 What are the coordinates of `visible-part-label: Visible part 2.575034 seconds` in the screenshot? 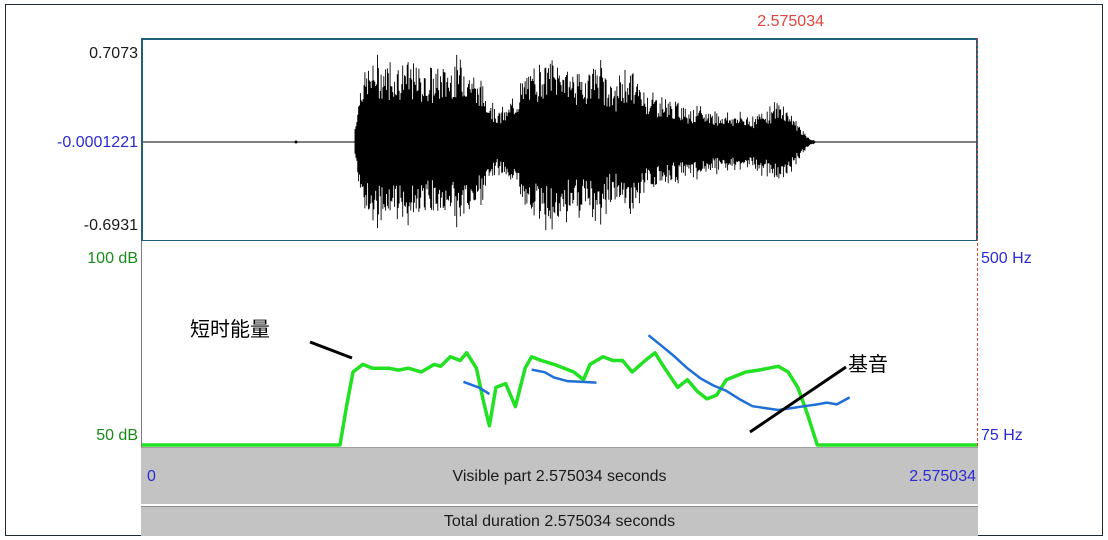 It's located at (559, 476).